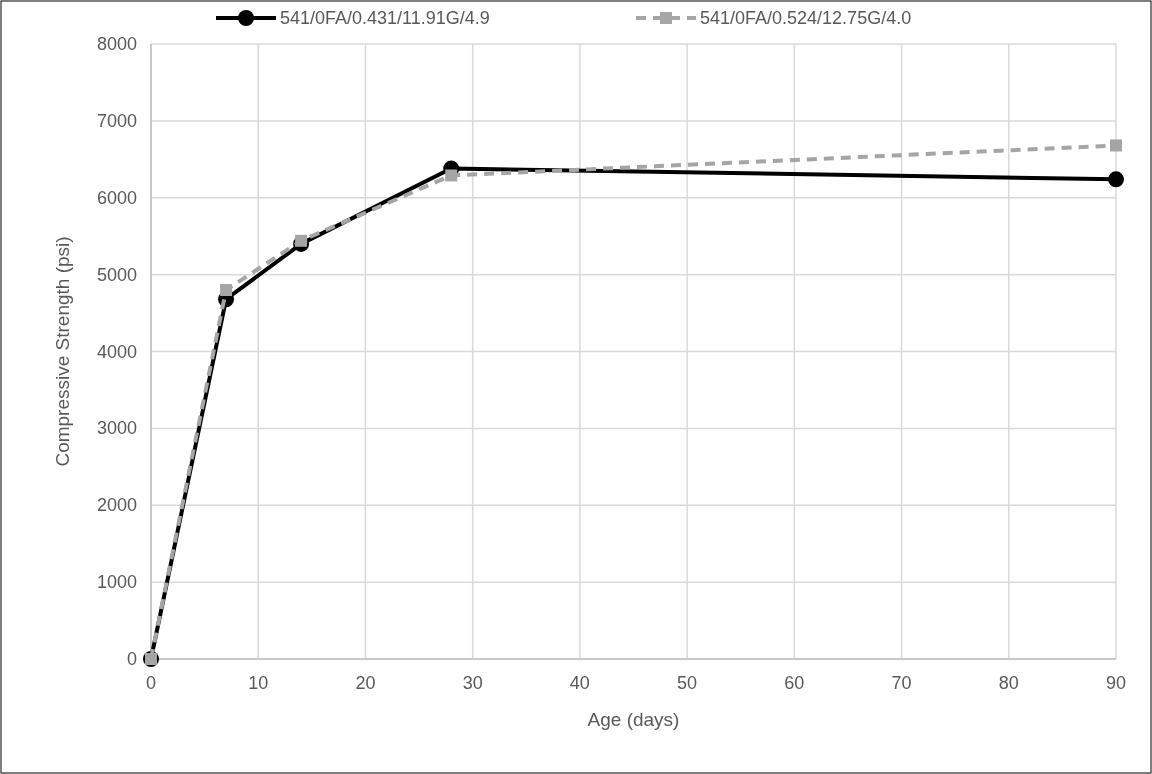 This screenshot has width=1152, height=774. What do you see at coordinates (116, 428) in the screenshot?
I see `y-tick-label: 3000` at bounding box center [116, 428].